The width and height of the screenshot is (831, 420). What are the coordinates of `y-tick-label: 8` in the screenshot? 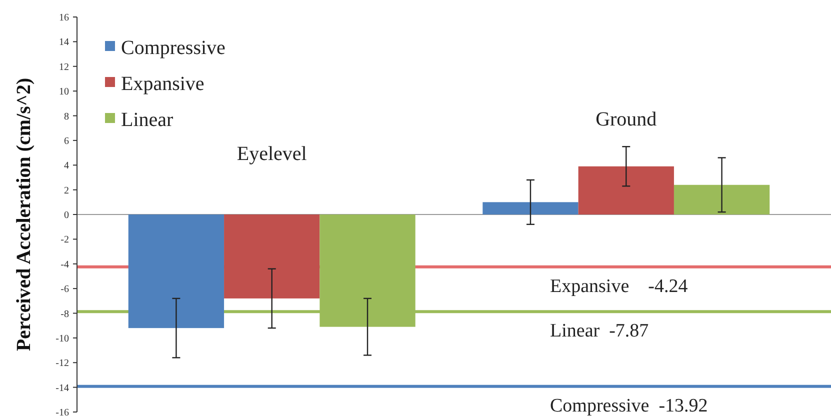 It's located at (66, 116).